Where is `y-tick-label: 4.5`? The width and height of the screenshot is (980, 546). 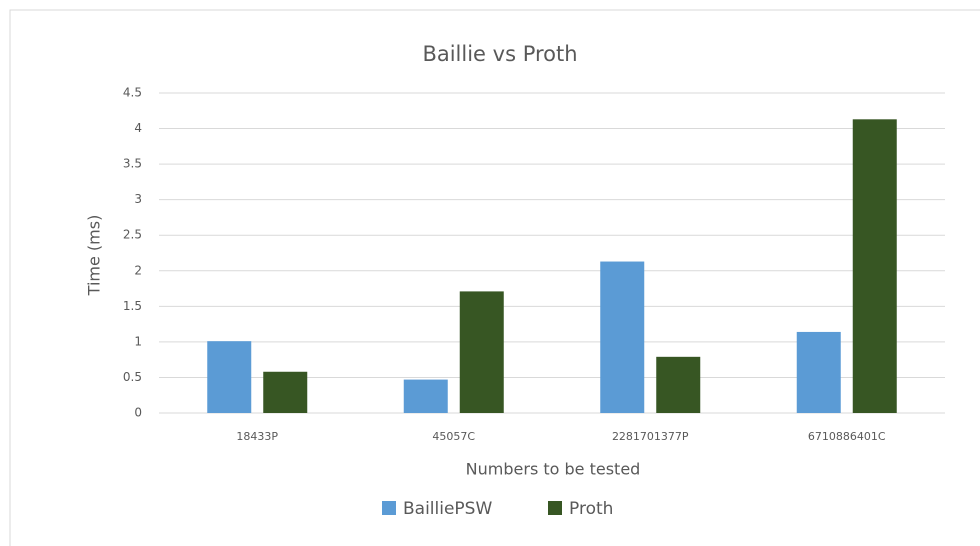 y-tick-label: 4.5 is located at coordinates (132, 93).